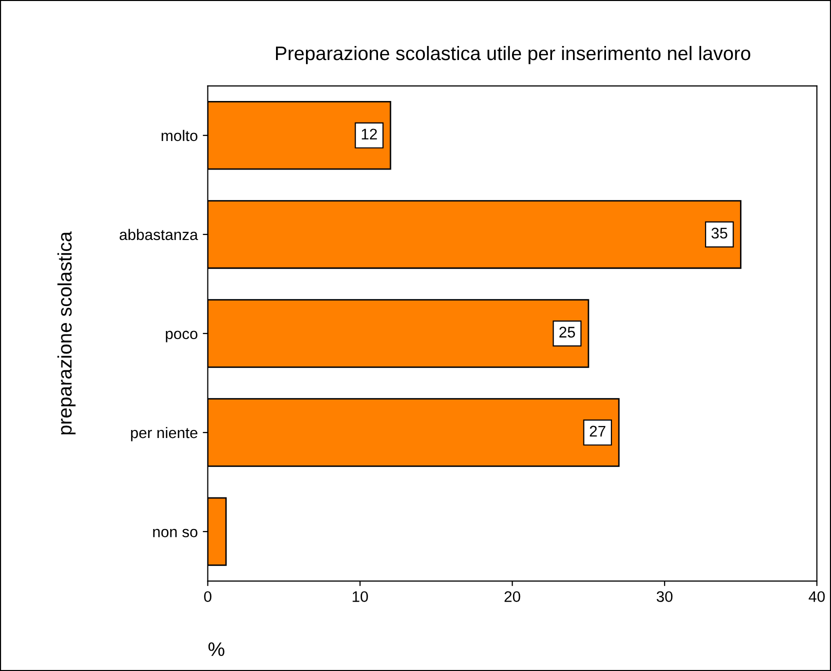 The height and width of the screenshot is (671, 831). Describe the element at coordinates (182, 336) in the screenshot. I see `y-tick-label: poco` at that location.